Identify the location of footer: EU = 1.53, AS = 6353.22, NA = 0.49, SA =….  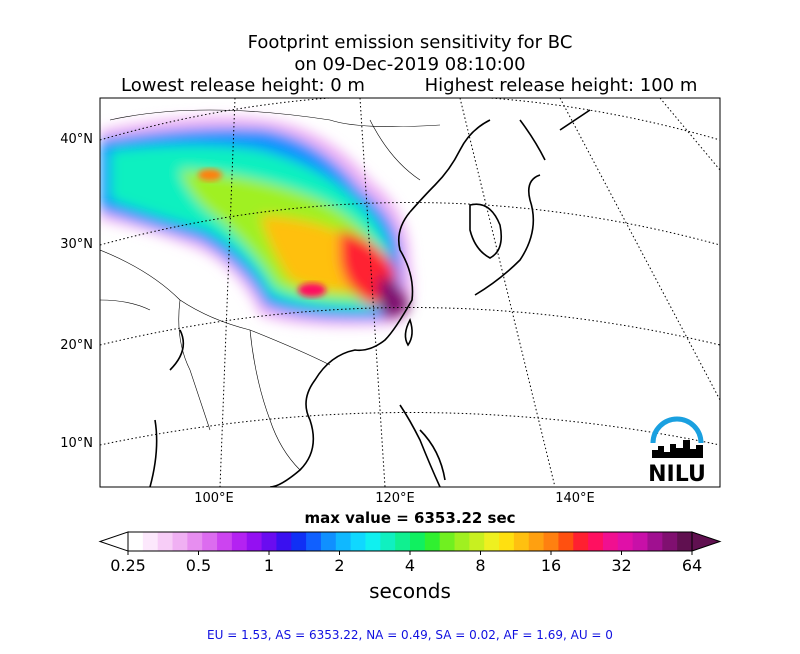
(410, 635).